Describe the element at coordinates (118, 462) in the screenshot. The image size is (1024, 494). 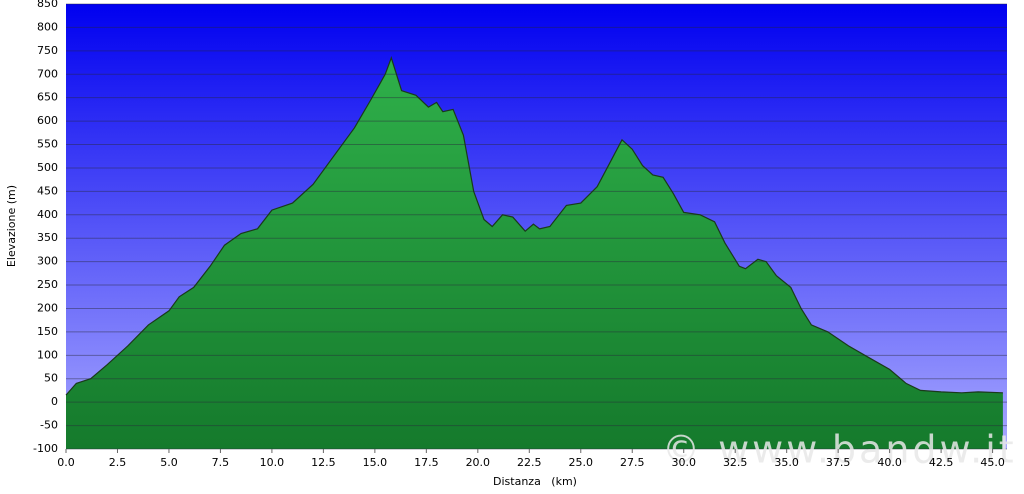
I see `x-tick-label: 2.5` at that location.